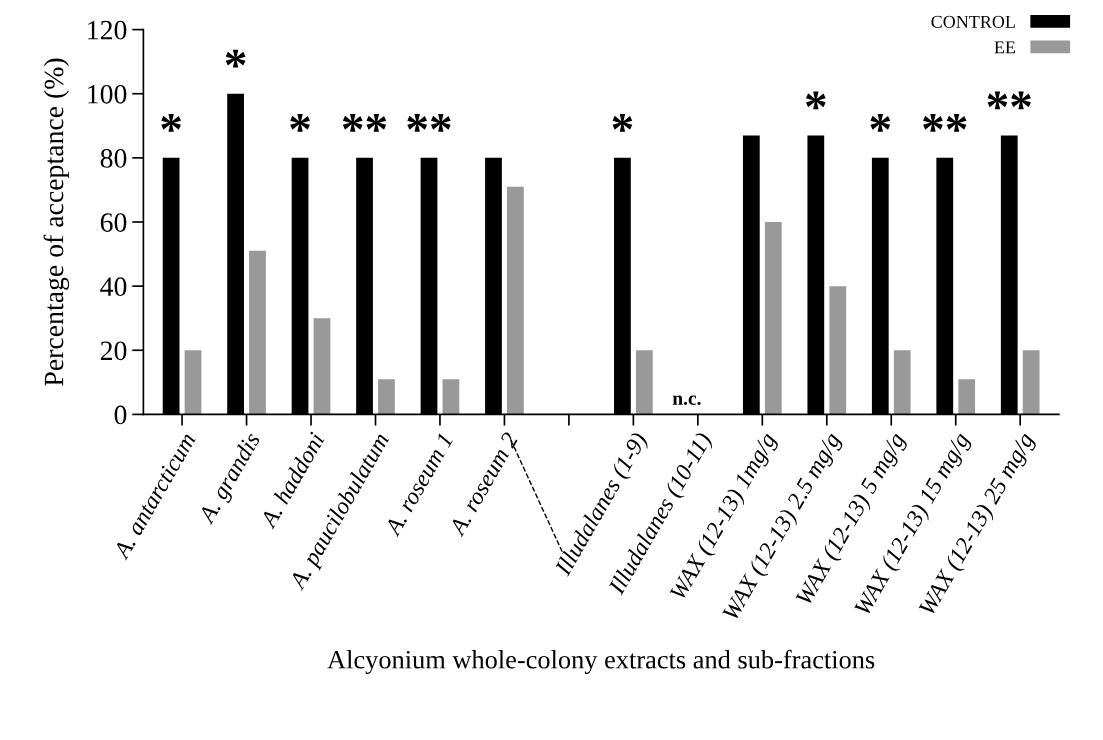 The height and width of the screenshot is (740, 1103). Describe the element at coordinates (973, 21) in the screenshot. I see `legend-label: CONTROL` at that location.